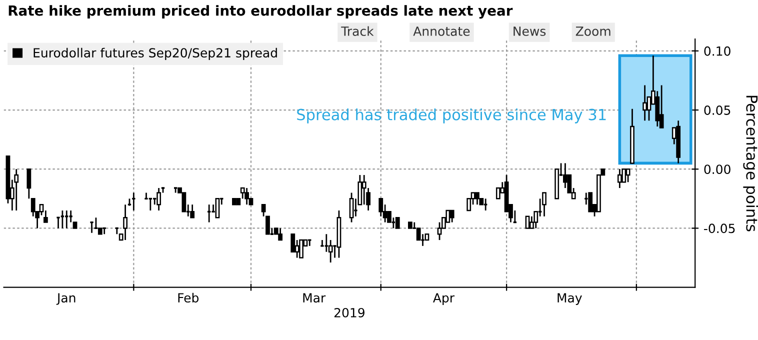 The width and height of the screenshot is (758, 340). Describe the element at coordinates (570, 299) in the screenshot. I see `x-tick-label: May` at that location.